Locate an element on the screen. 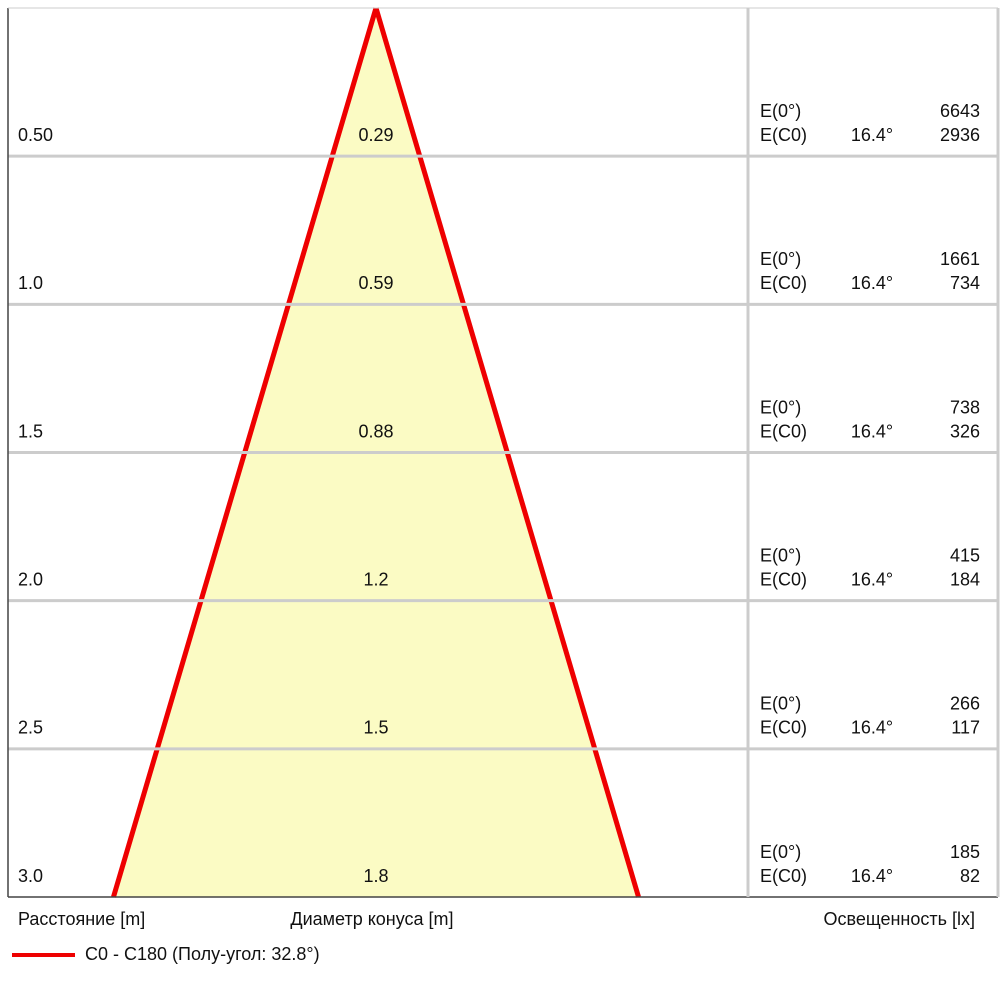 The image size is (1000, 1000). ec0-value: 734 is located at coordinates (965, 283).